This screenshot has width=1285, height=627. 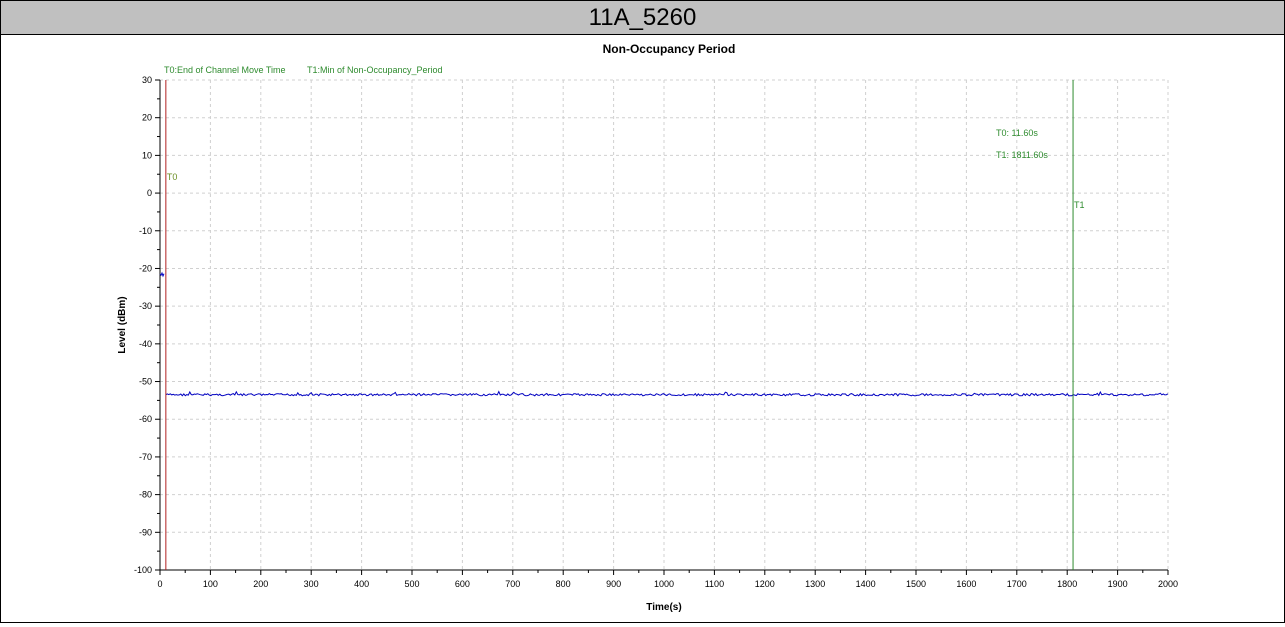 What do you see at coordinates (714, 584) in the screenshot?
I see `x-tick-label: 1100` at bounding box center [714, 584].